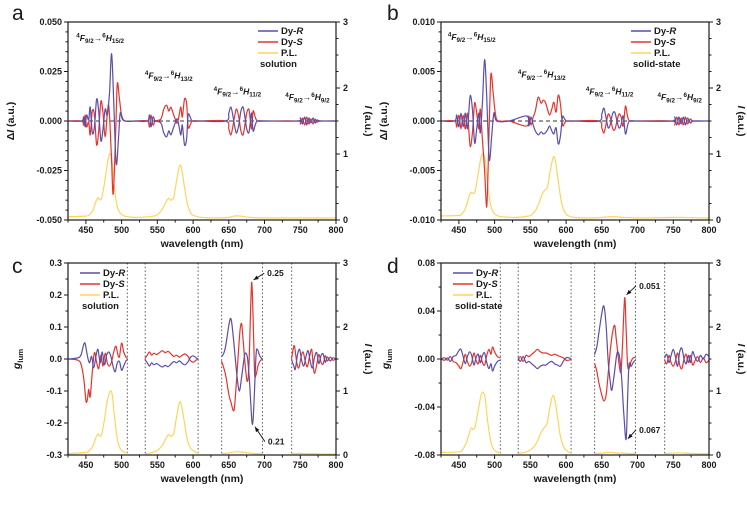  What do you see at coordinates (426, 311) in the screenshot?
I see `svg-text: 0.04` at bounding box center [426, 311].